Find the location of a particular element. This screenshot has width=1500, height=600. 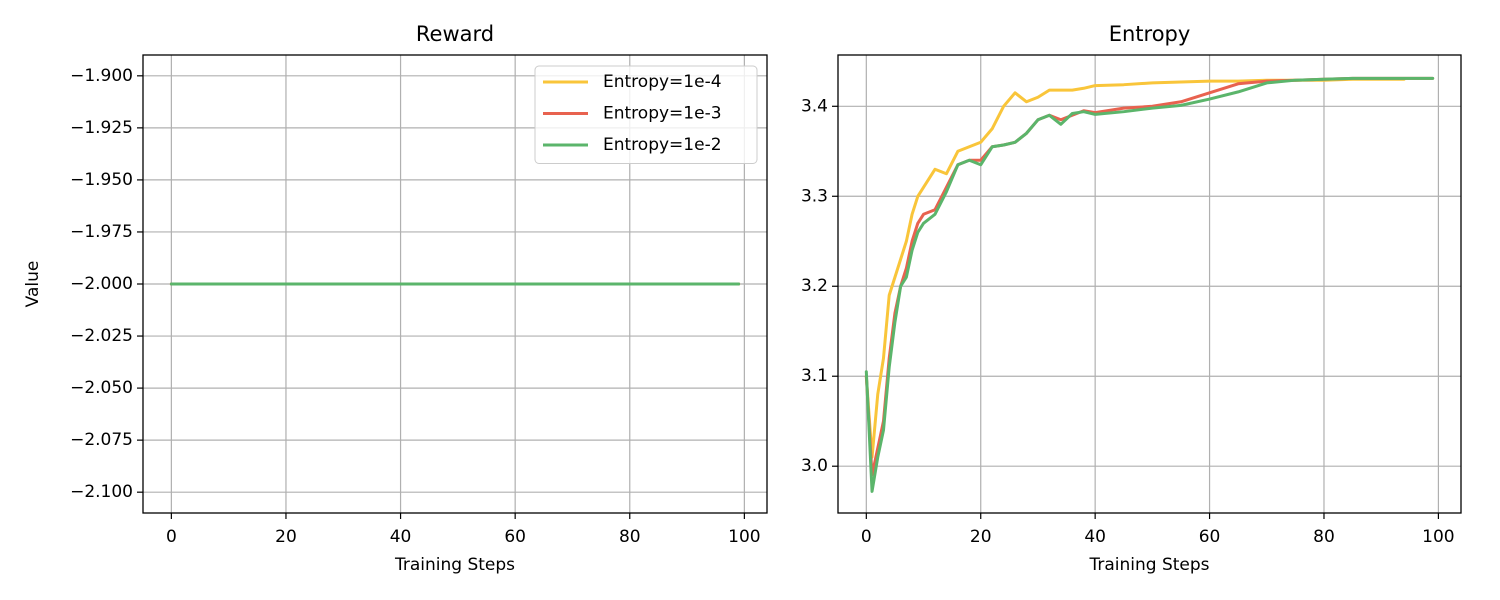

chart-title: Entropy is located at coordinates (1150, 34).